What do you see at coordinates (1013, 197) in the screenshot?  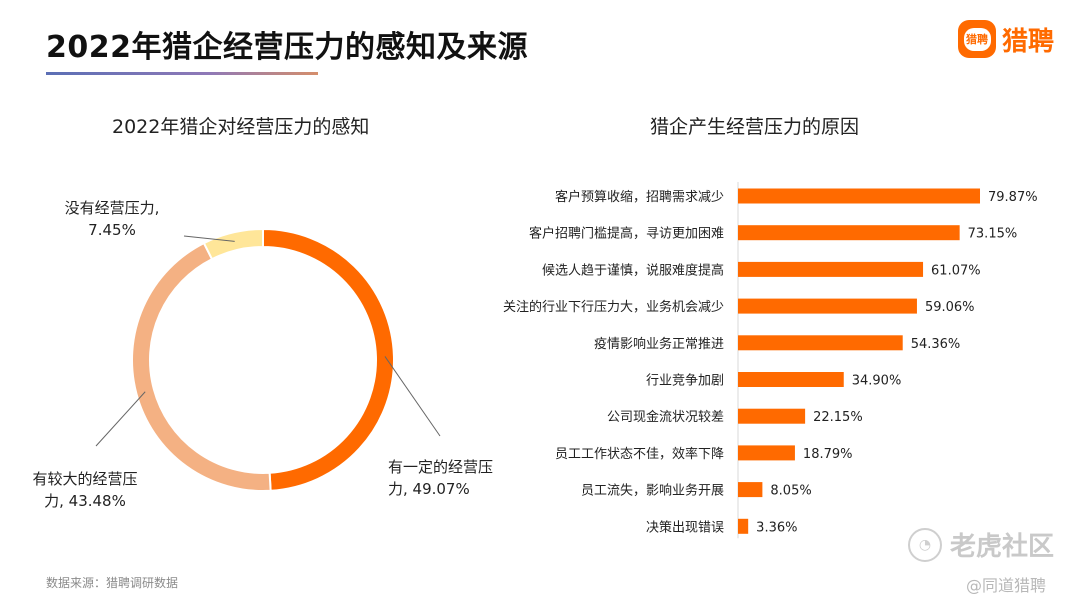 I see `bar-value-label-0: 79.87%` at bounding box center [1013, 197].